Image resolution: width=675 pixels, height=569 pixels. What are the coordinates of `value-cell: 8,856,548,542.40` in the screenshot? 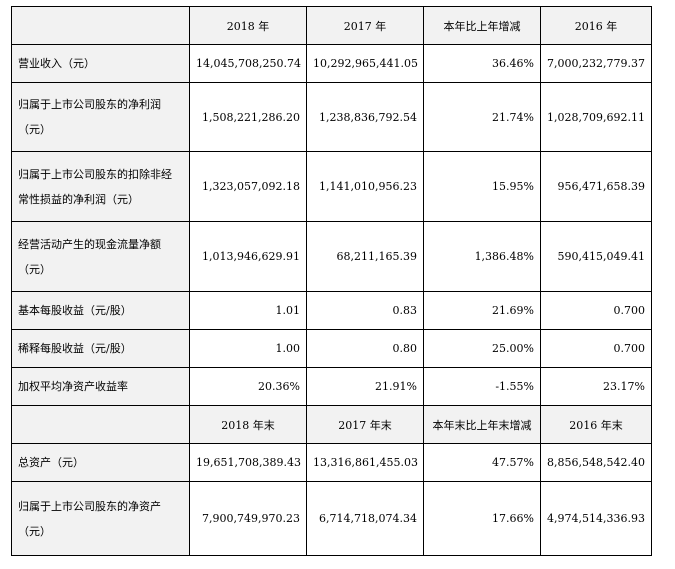 It's located at (596, 462).